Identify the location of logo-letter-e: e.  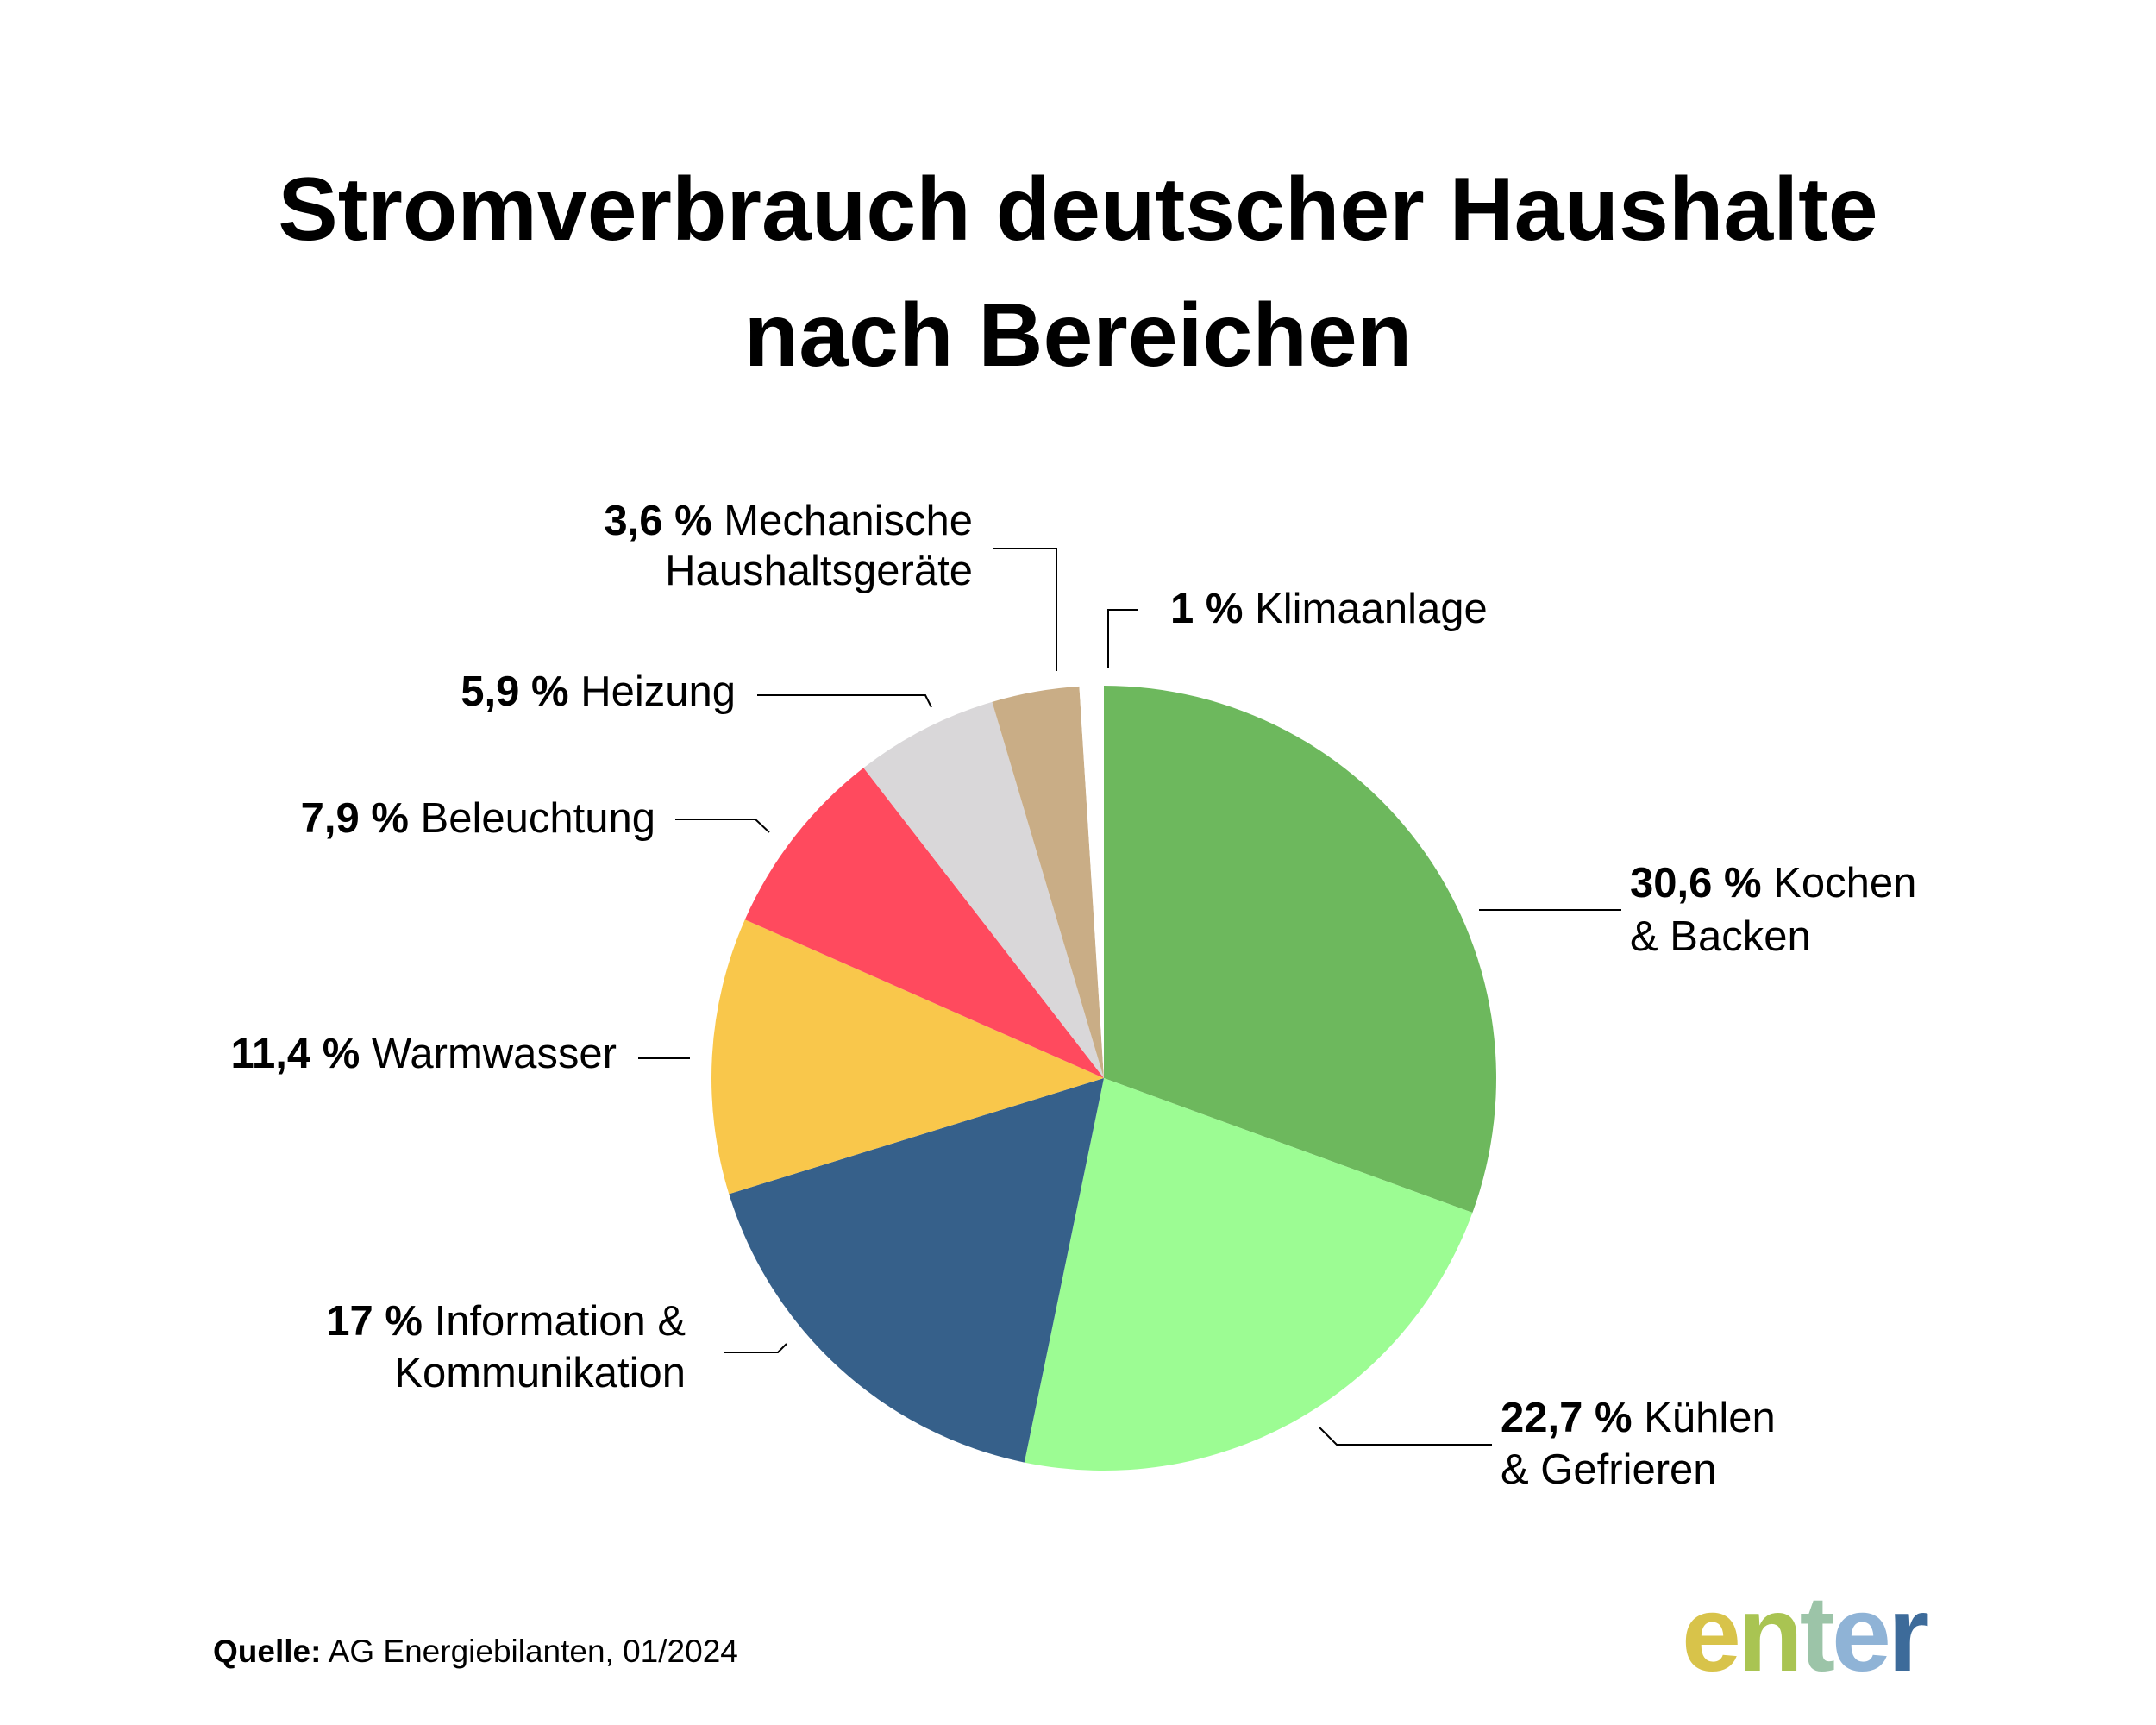
(1711, 1635).